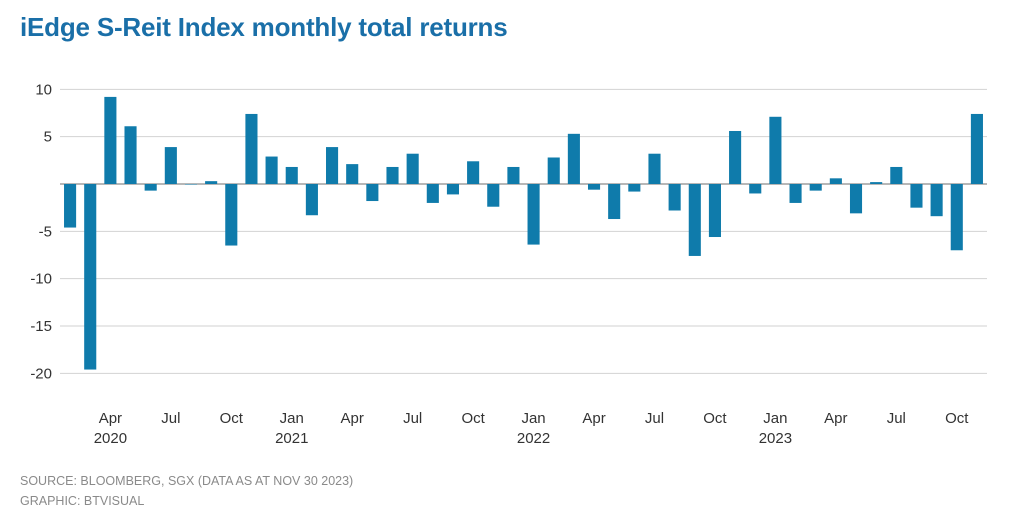 Image resolution: width=1024 pixels, height=528 pixels. I want to click on graphic-credit: GRAPHIC: BTVISUAL, so click(82, 501).